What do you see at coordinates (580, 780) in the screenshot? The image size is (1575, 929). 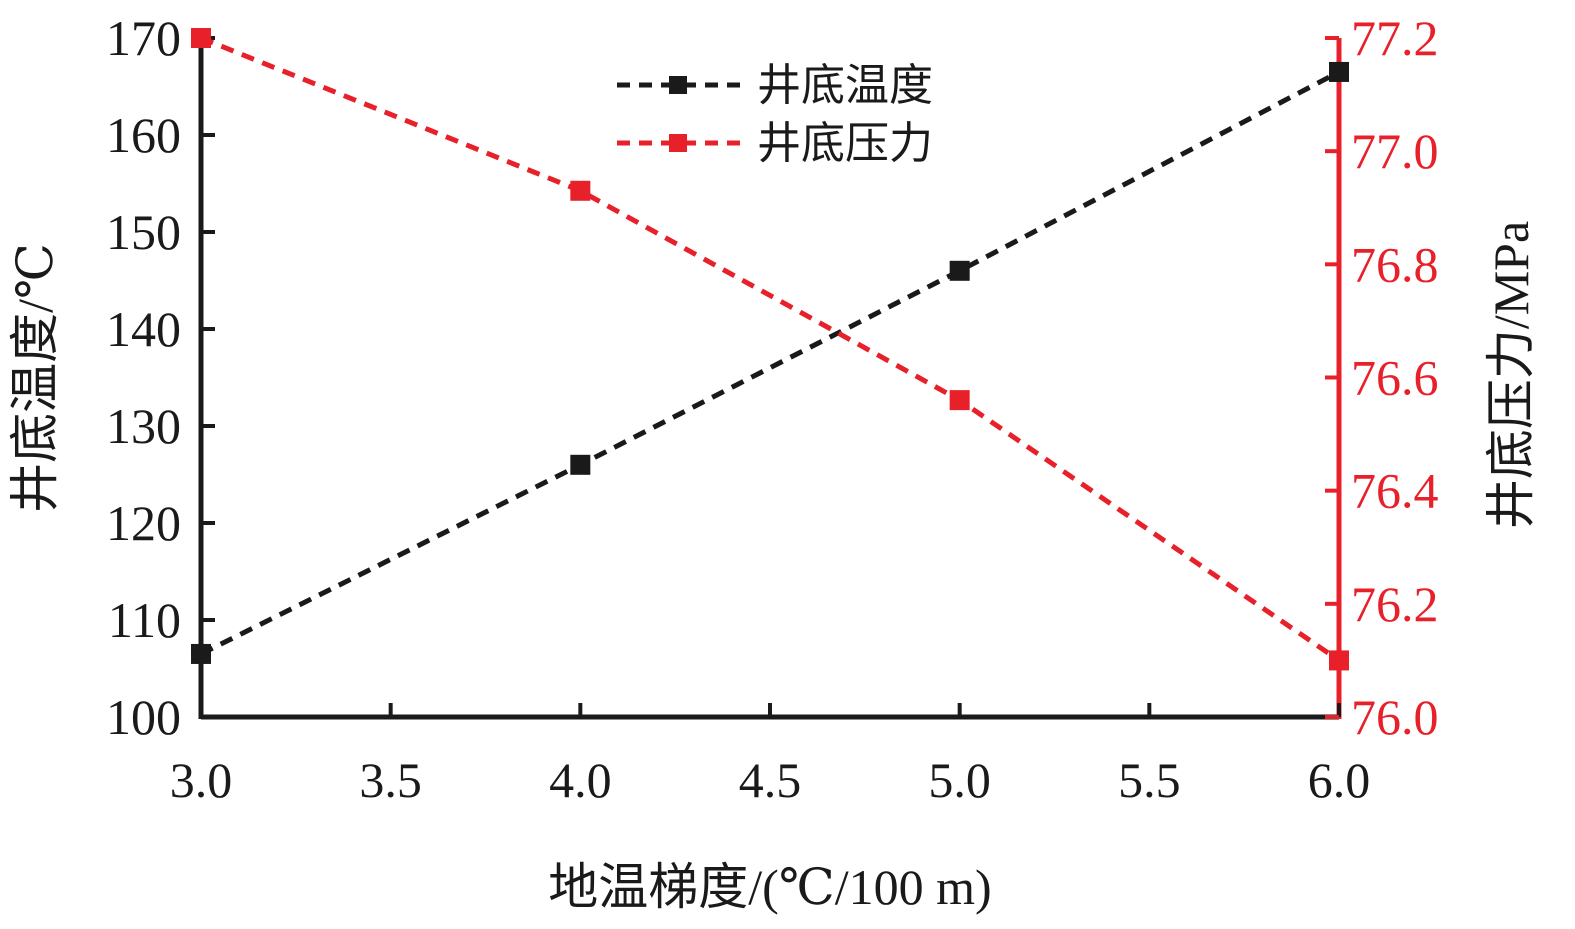 I see `x-tick-label: 4.0` at bounding box center [580, 780].